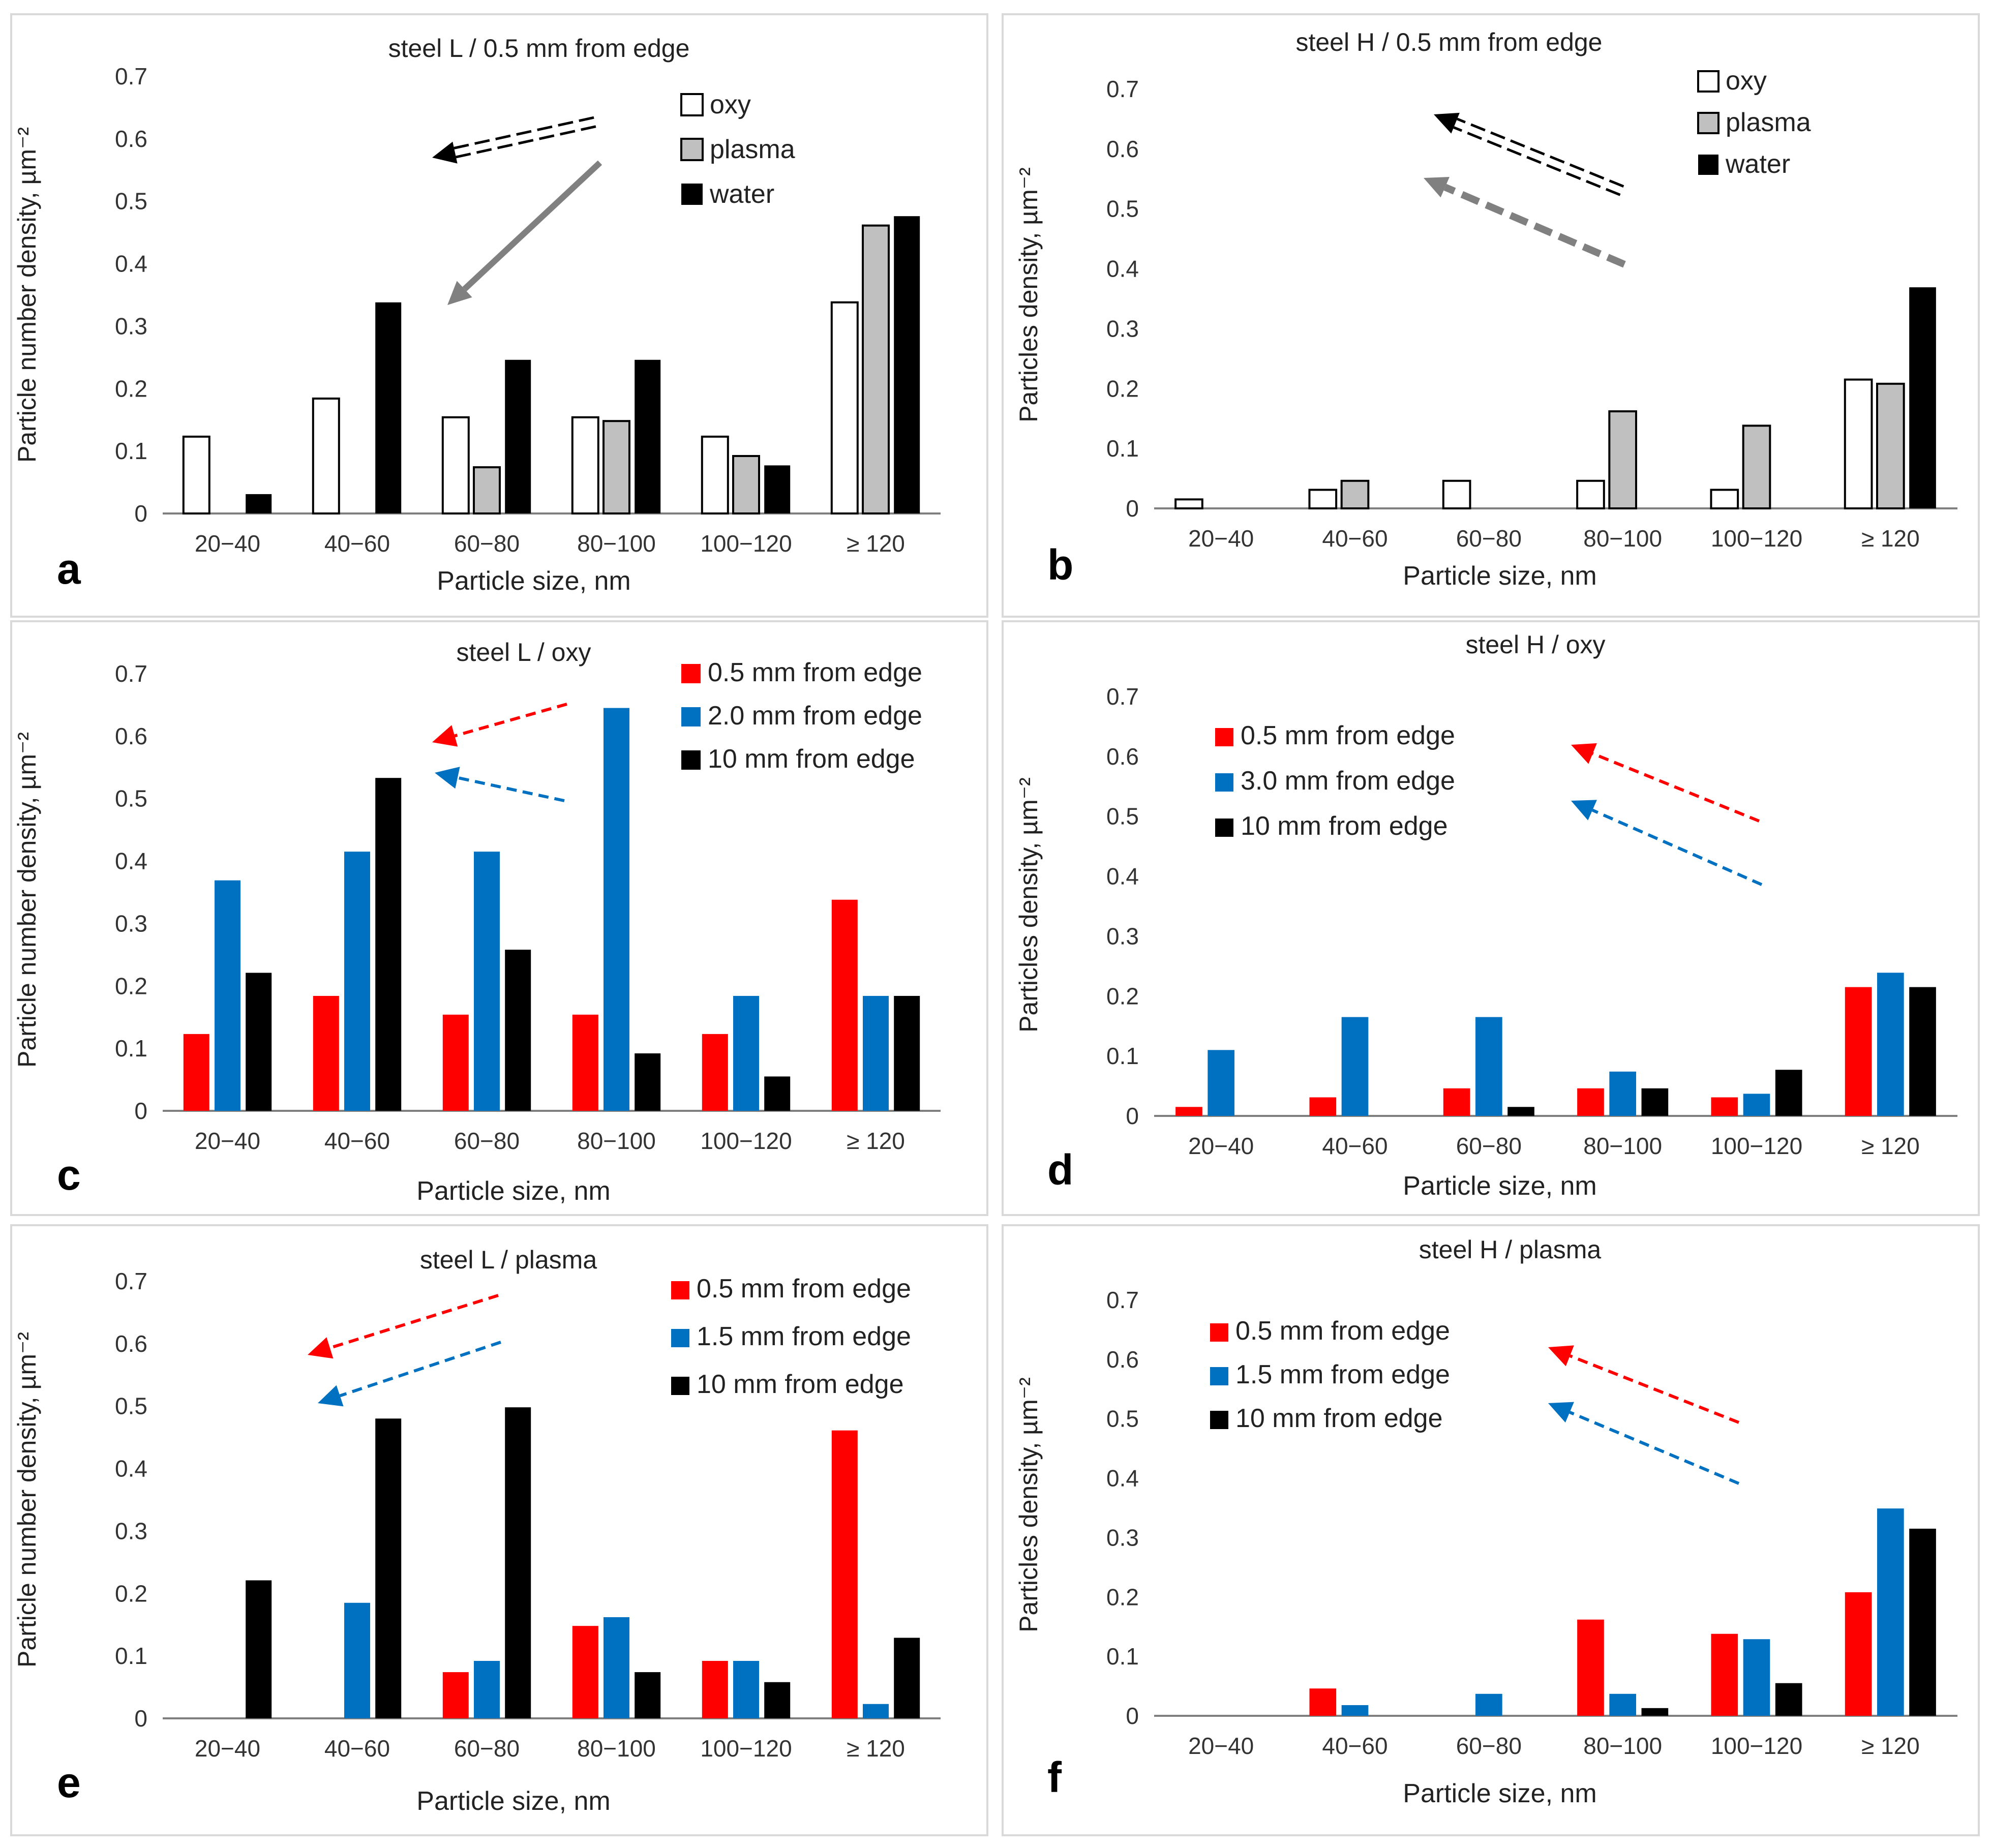  Describe the element at coordinates (539, 48) in the screenshot. I see `chart-title: steel L / 0.5 mm from edge` at that location.